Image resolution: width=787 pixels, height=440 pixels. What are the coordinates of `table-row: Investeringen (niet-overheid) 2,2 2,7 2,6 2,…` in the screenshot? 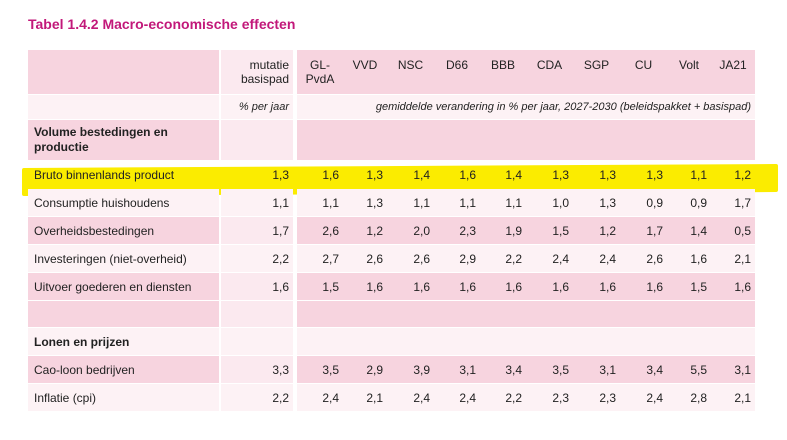 It's located at (394, 258).